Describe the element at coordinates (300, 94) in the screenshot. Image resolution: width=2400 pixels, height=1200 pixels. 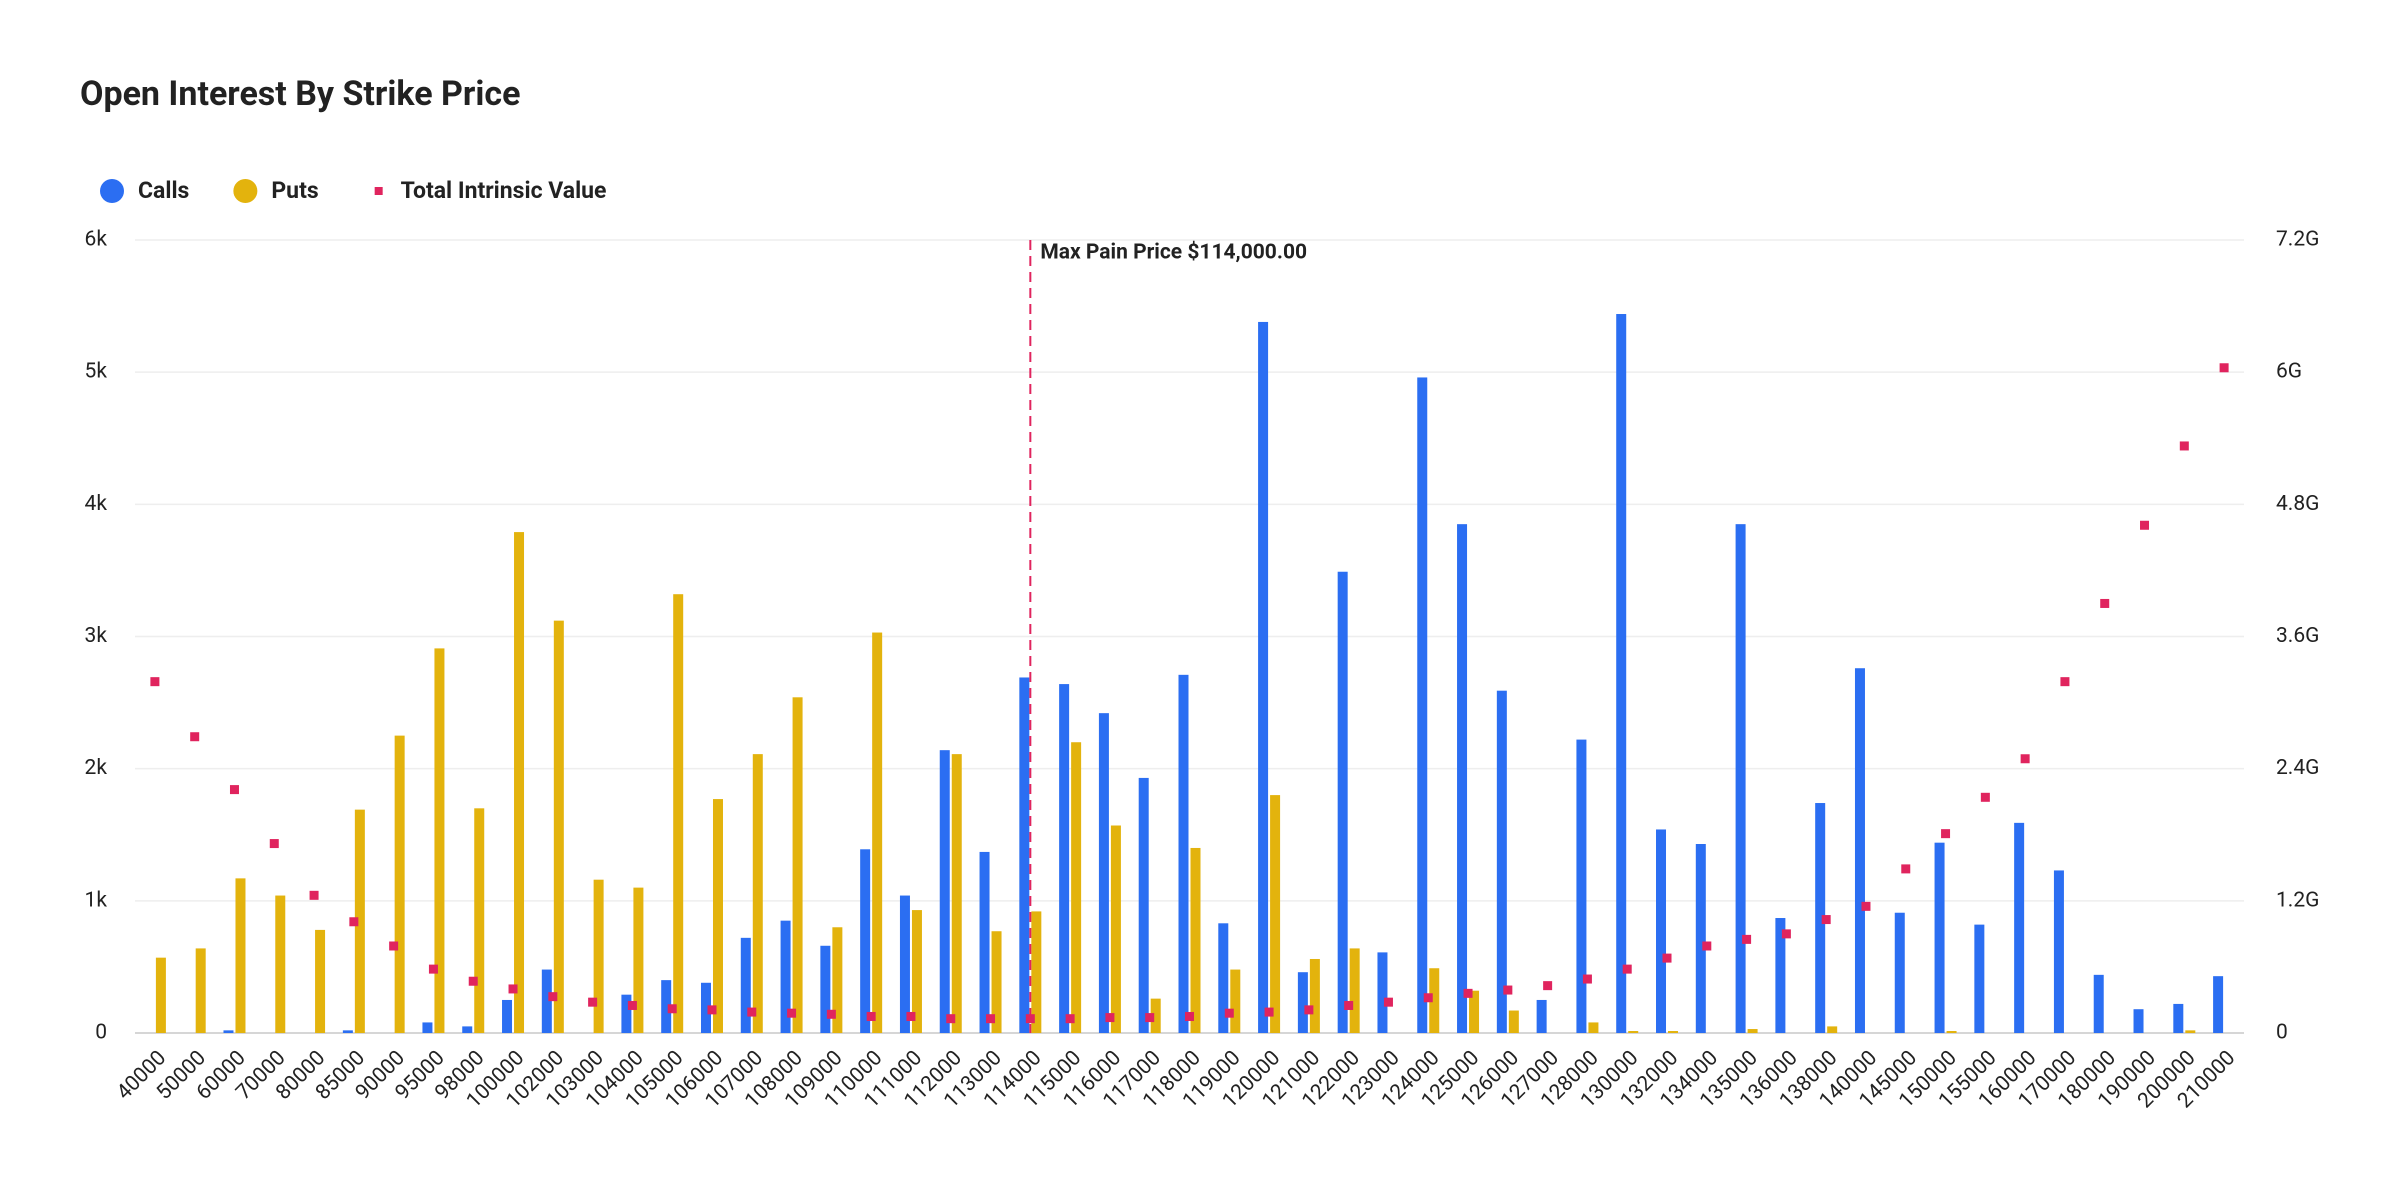
I see `chart-title: Open Interest By Strike Price` at that location.